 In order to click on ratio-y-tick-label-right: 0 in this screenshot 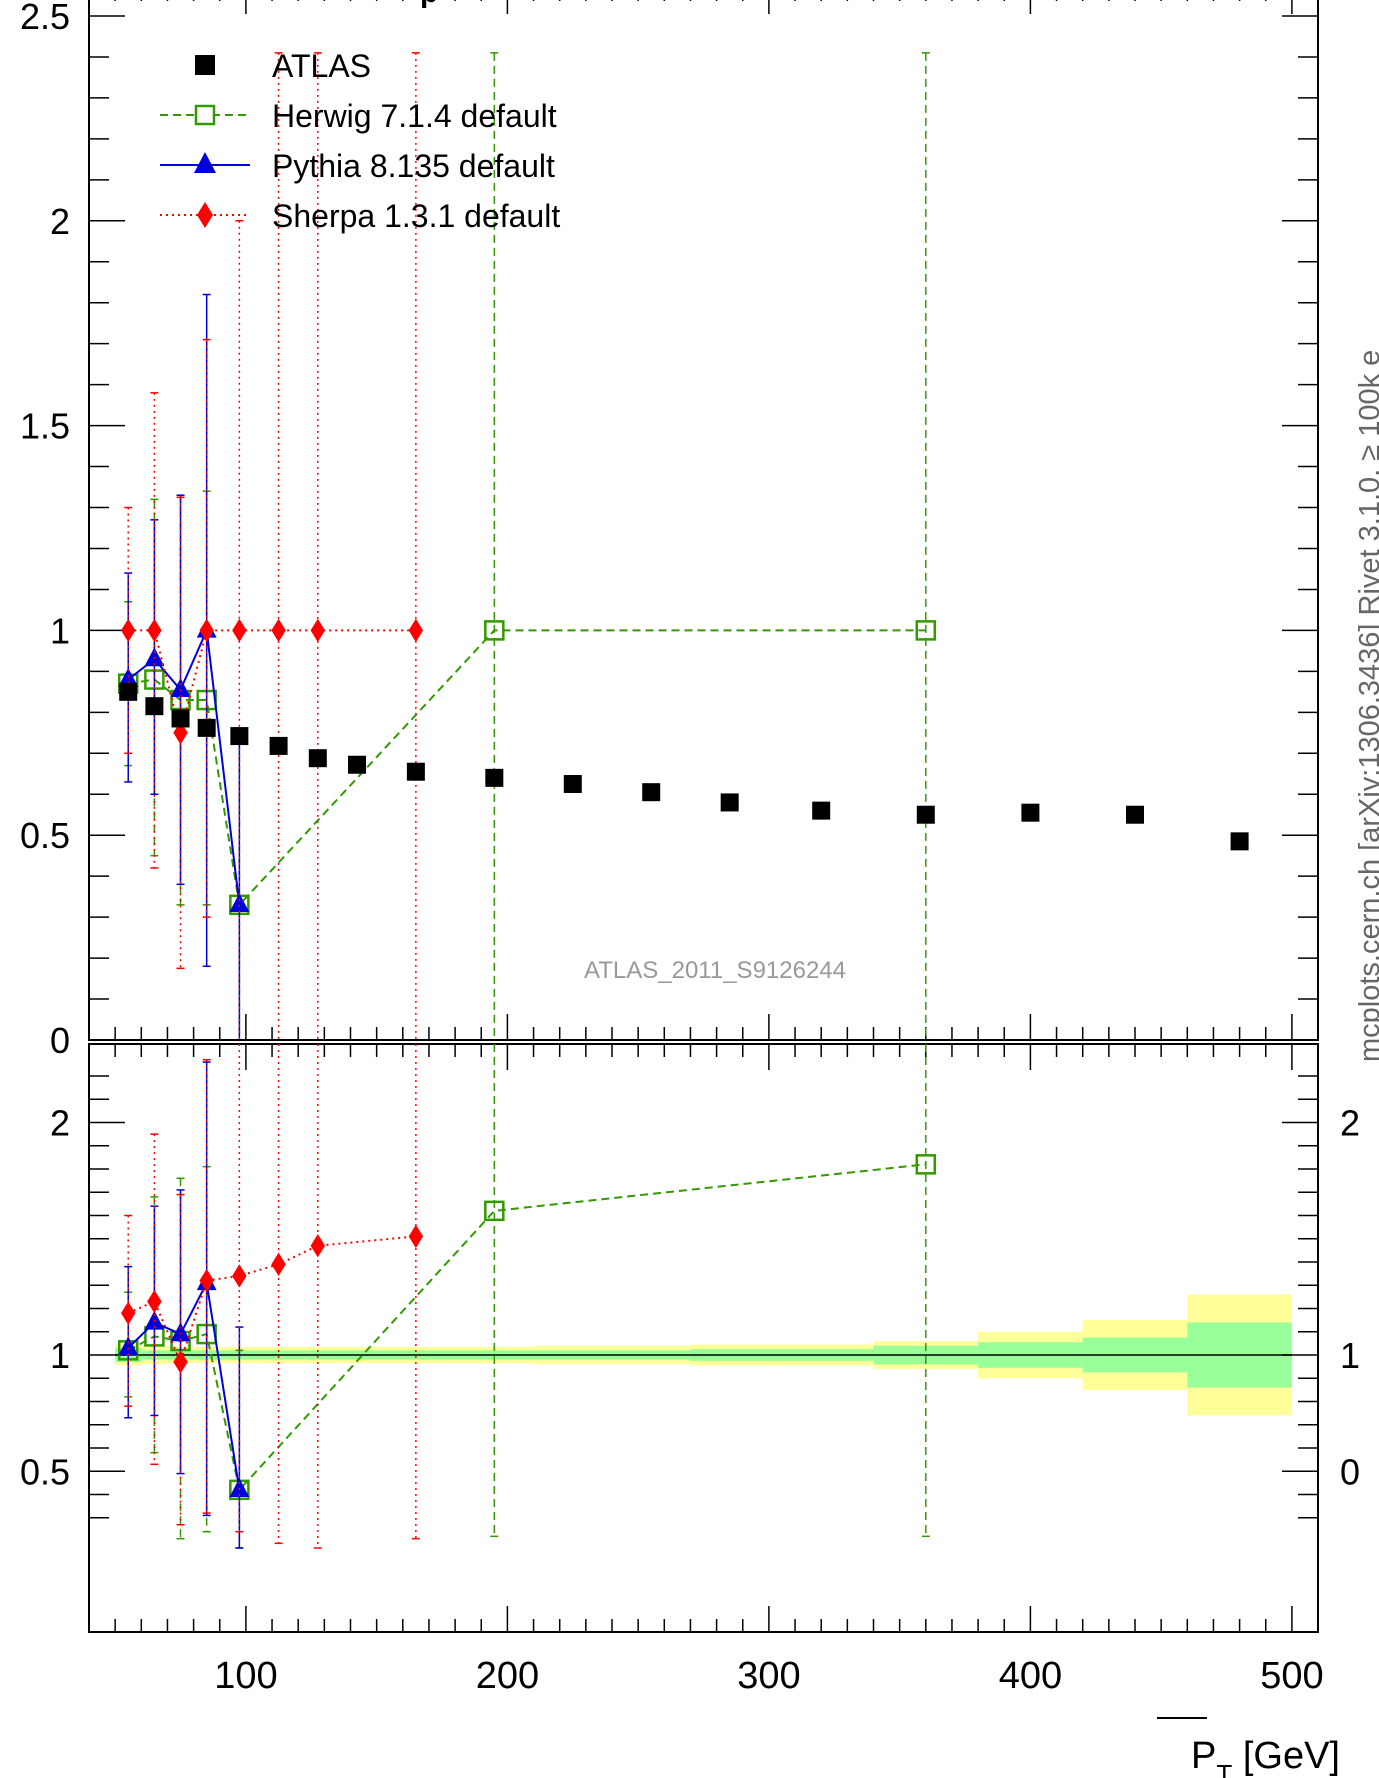, I will do `click(1350, 1471)`.